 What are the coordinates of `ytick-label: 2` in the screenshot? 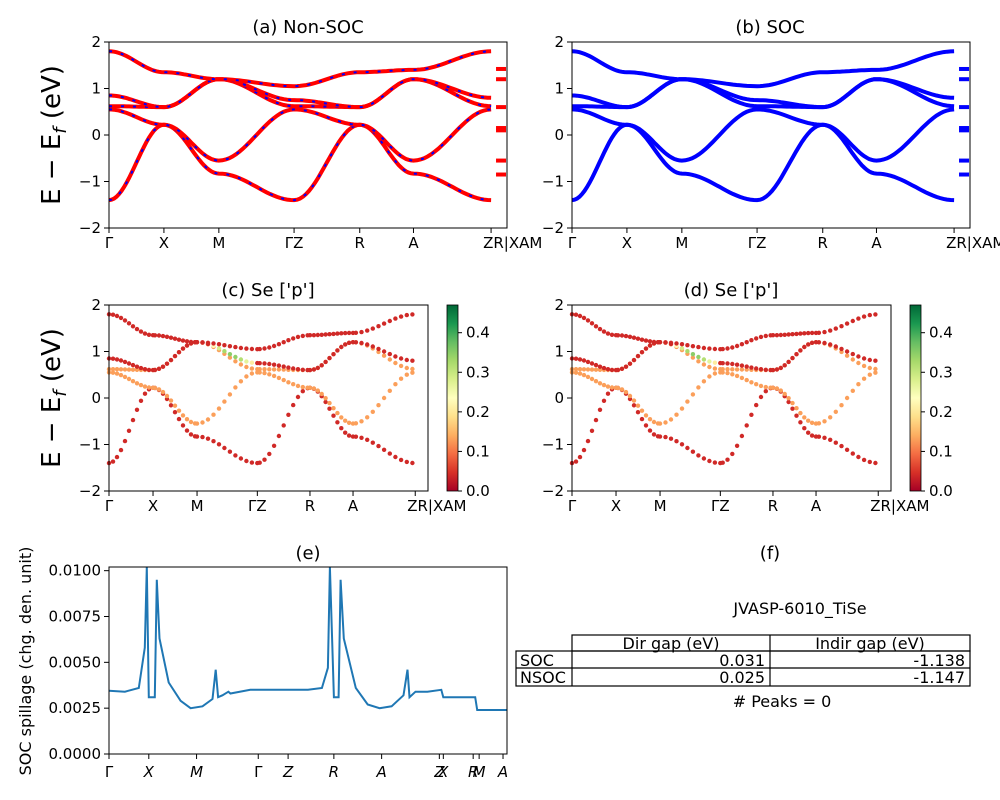 It's located at (96, 42).